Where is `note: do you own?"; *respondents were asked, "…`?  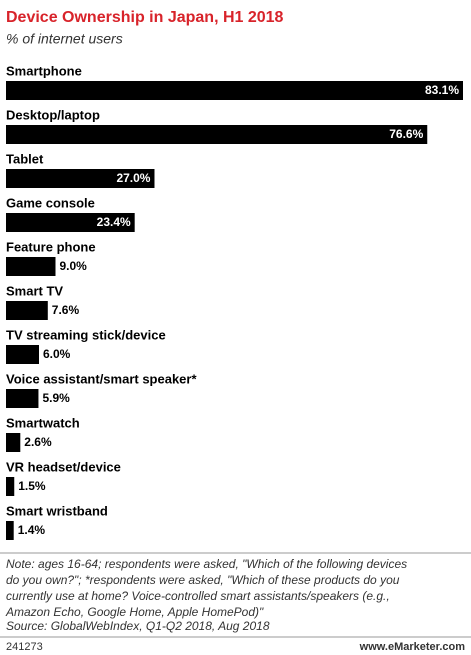
note: do you own?"; *respondents were asked, "… is located at coordinates (203, 580).